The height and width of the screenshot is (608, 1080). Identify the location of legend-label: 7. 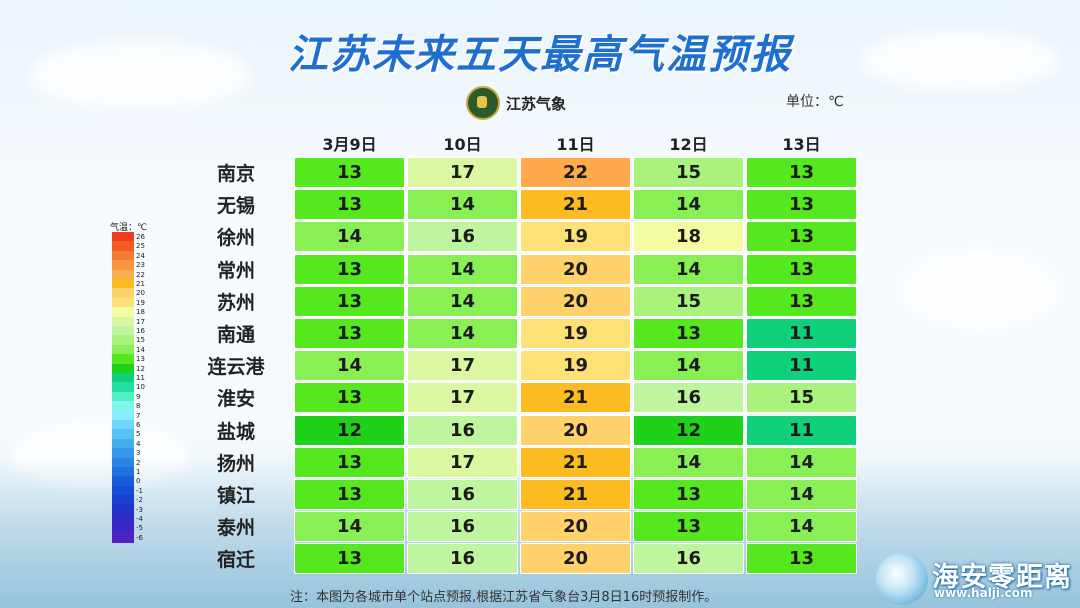
(138, 415).